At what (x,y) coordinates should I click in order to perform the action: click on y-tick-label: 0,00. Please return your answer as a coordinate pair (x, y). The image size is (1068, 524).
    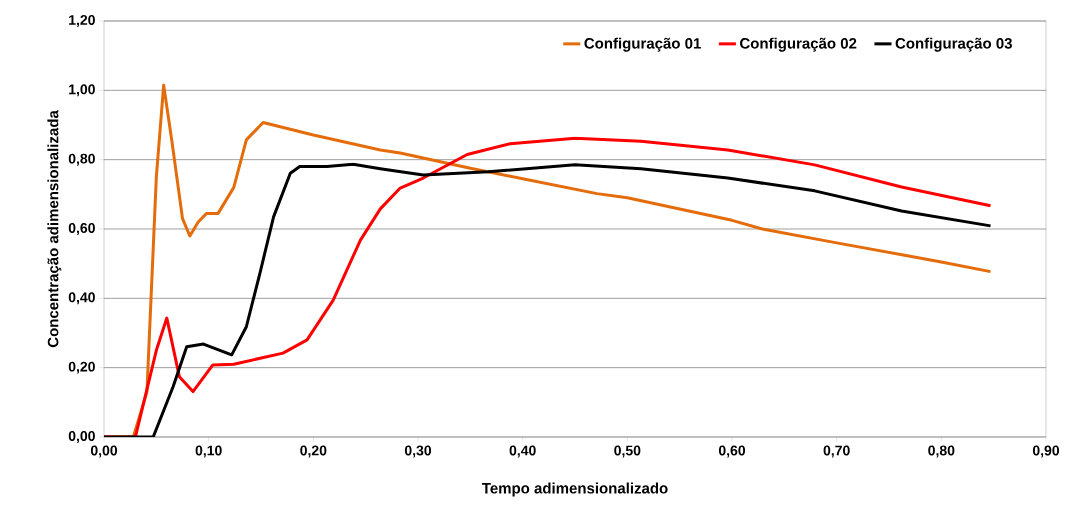
    Looking at the image, I should click on (81, 437).